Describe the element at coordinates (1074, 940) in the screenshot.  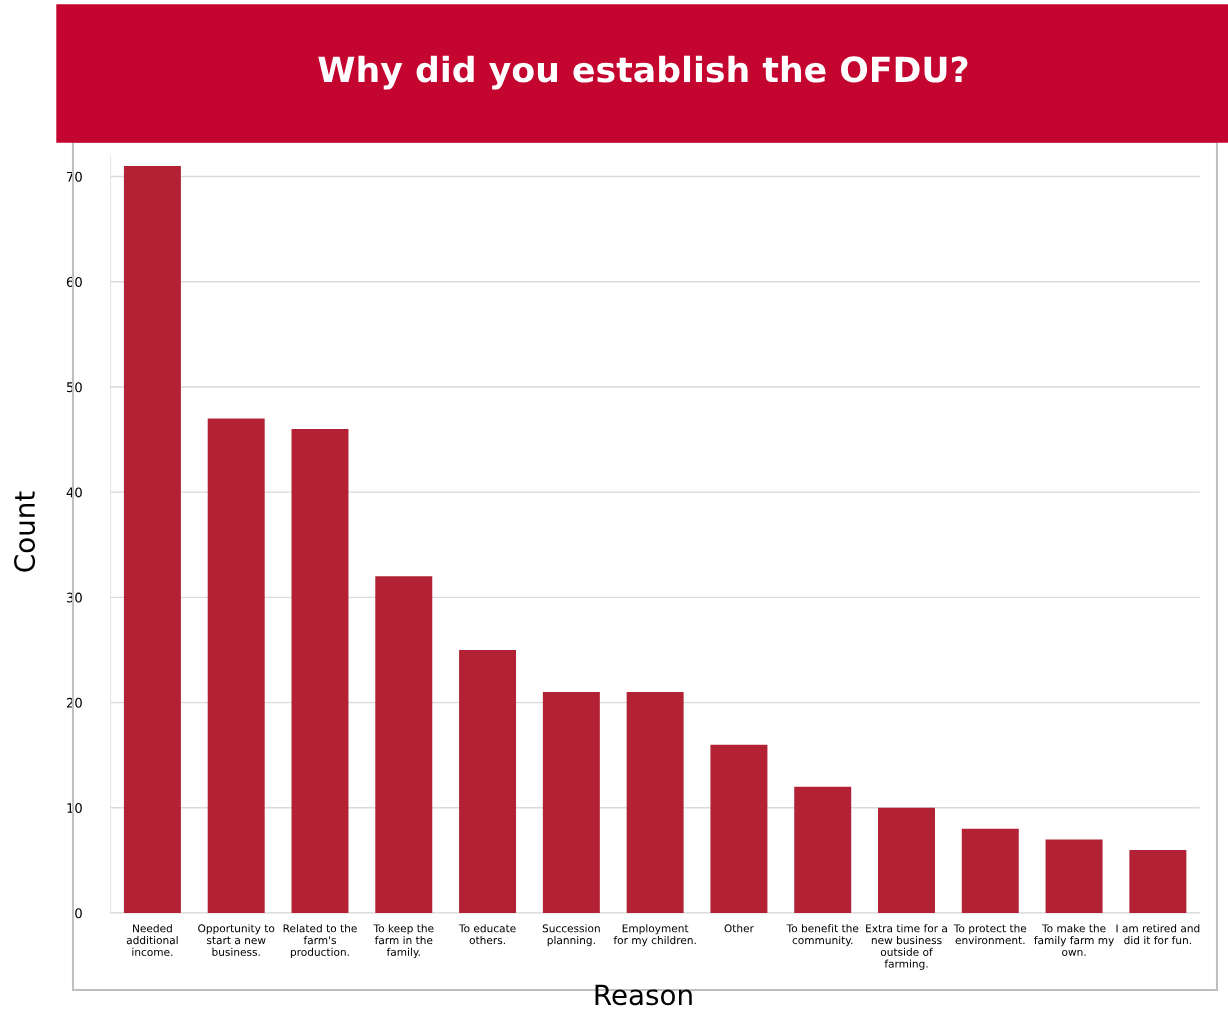
I see `x-tick-label: To make the family farm my own.` at that location.